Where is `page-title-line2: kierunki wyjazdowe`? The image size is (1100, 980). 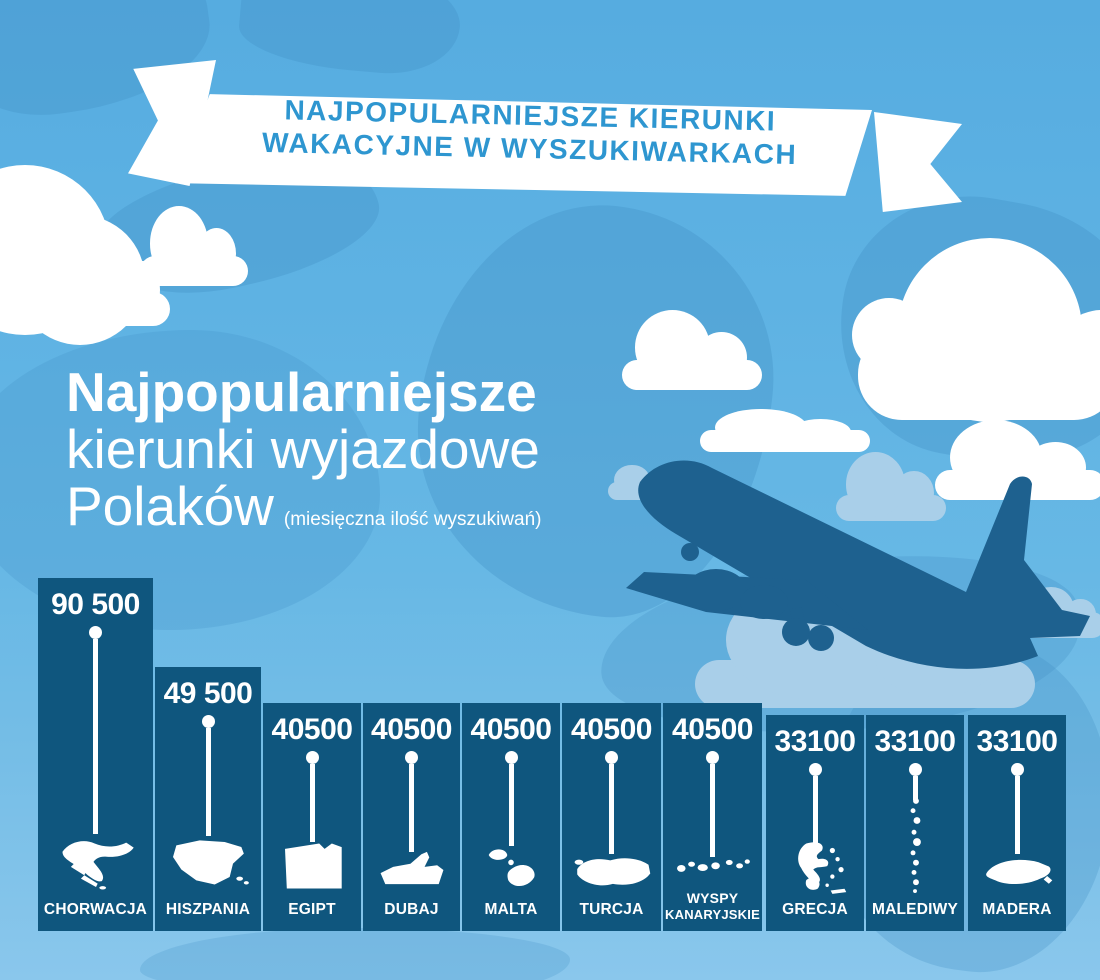
page-title-line2: kierunki wyjazdowe is located at coordinates (303, 449).